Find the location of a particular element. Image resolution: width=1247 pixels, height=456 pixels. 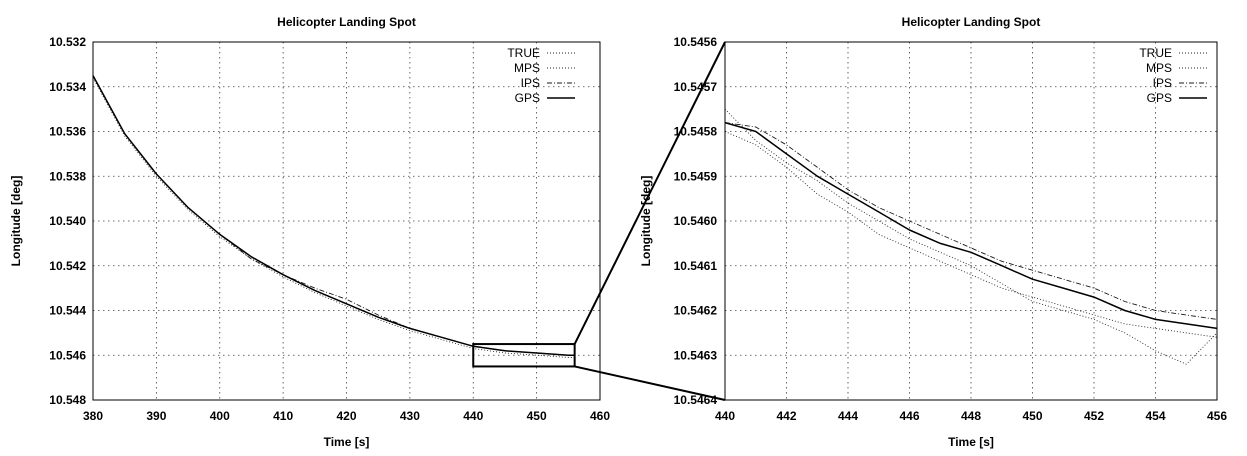

x-tick-label: 410 is located at coordinates (283, 416).